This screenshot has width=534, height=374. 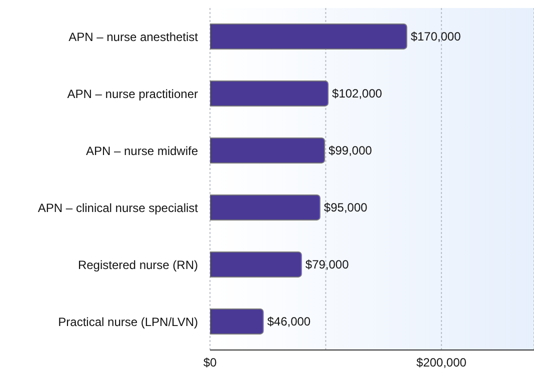 I want to click on y-tick-label: APN – nurse midwife, so click(x=142, y=151).